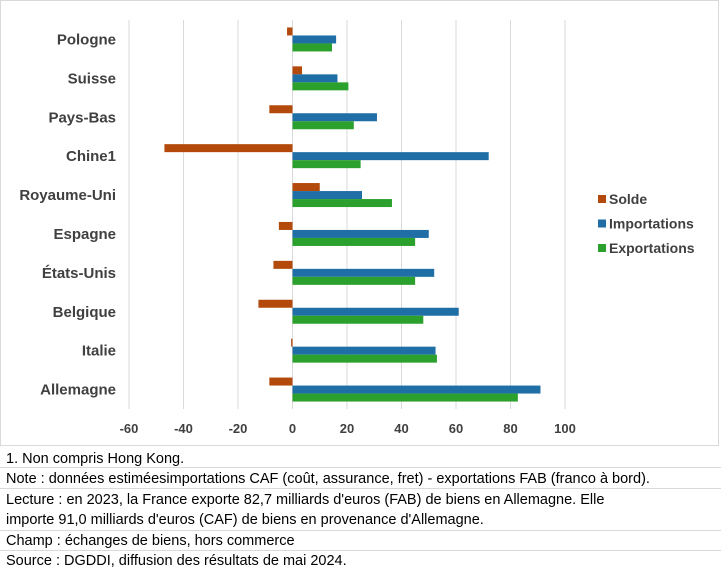  Describe the element at coordinates (628, 199) in the screenshot. I see `legend-label: Solde` at that location.